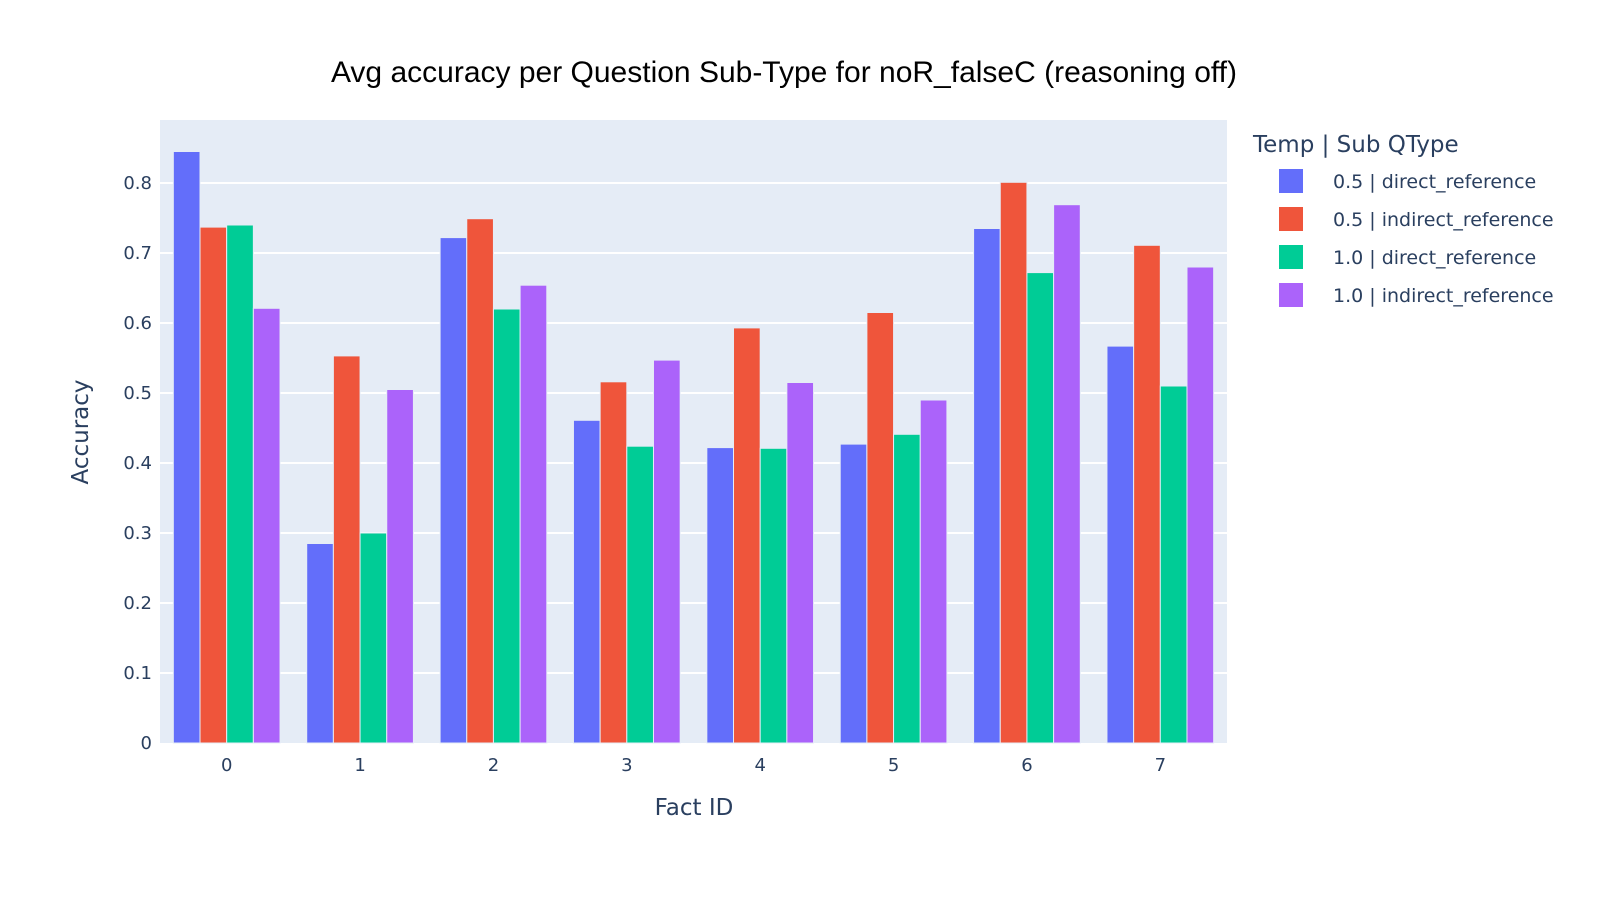 Image resolution: width=1600 pixels, height=900 pixels. What do you see at coordinates (137, 673) in the screenshot?
I see `y-tick-label: 0.1` at bounding box center [137, 673].